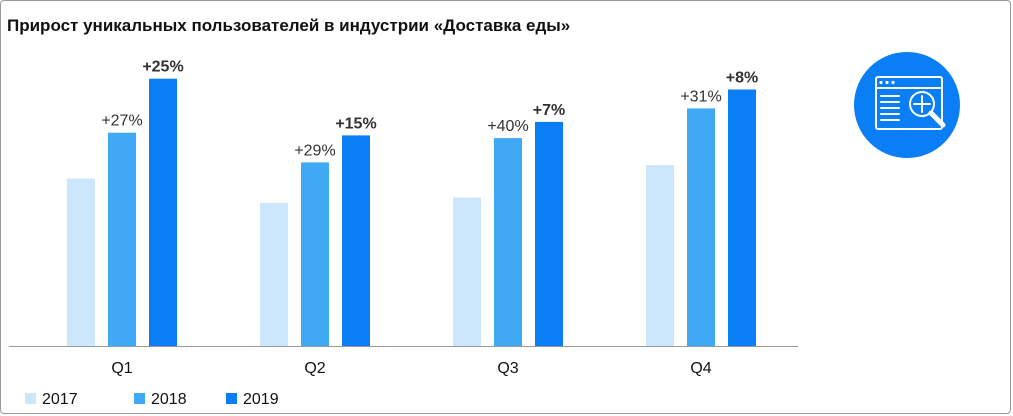 Image resolution: width=1013 pixels, height=416 pixels. Describe the element at coordinates (314, 368) in the screenshot. I see `x-tick-label-Q2: Q2` at that location.